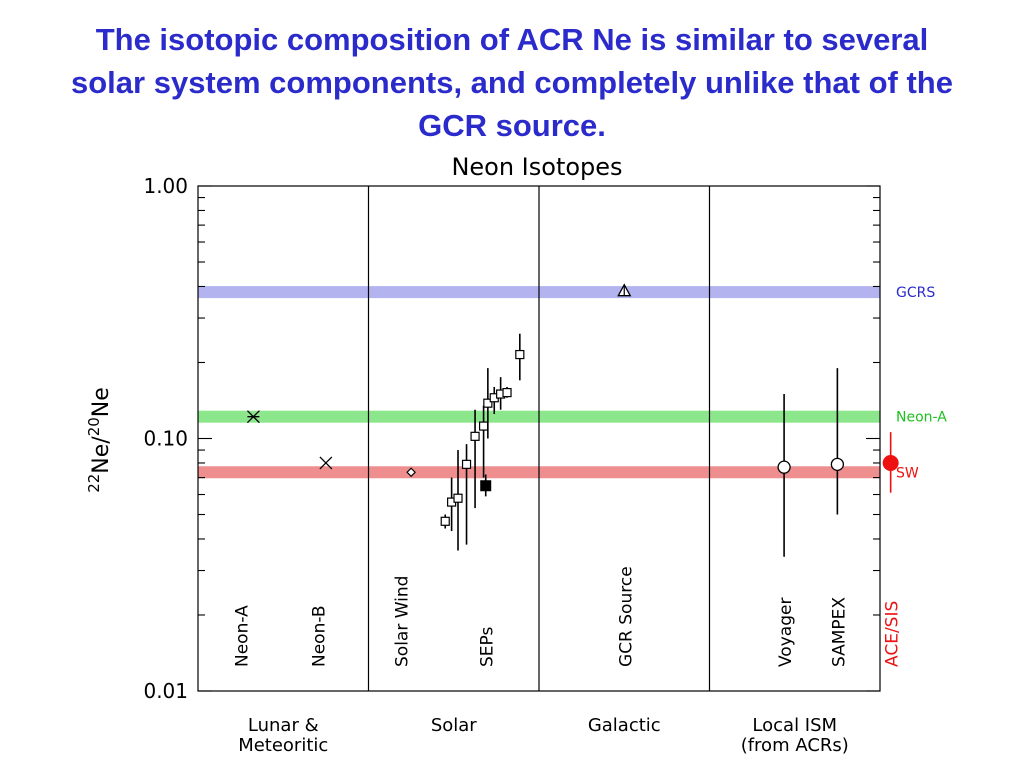 The image size is (1024, 768). What do you see at coordinates (402, 621) in the screenshot?
I see `category-label: Solar Wind` at bounding box center [402, 621].